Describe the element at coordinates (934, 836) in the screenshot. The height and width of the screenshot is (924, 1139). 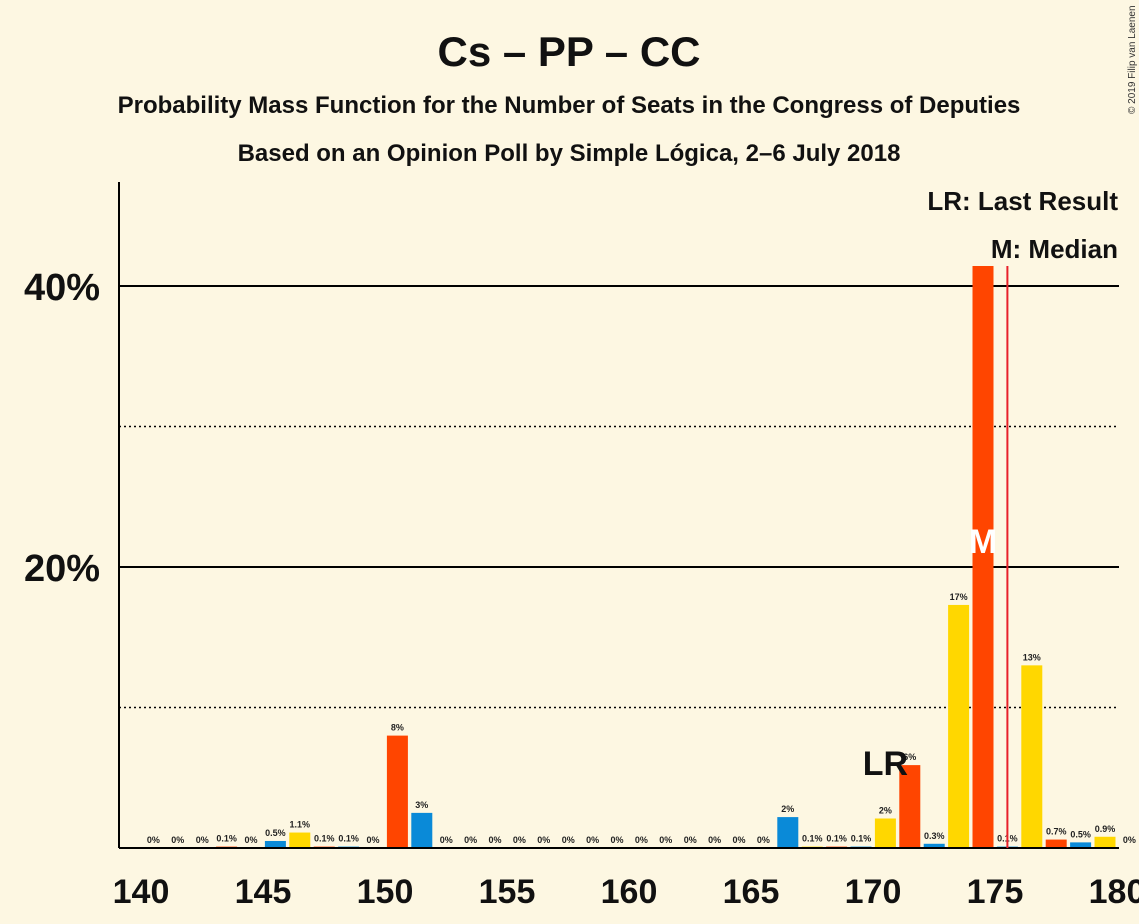
I see `bar-value-label: 0.3%` at that location.